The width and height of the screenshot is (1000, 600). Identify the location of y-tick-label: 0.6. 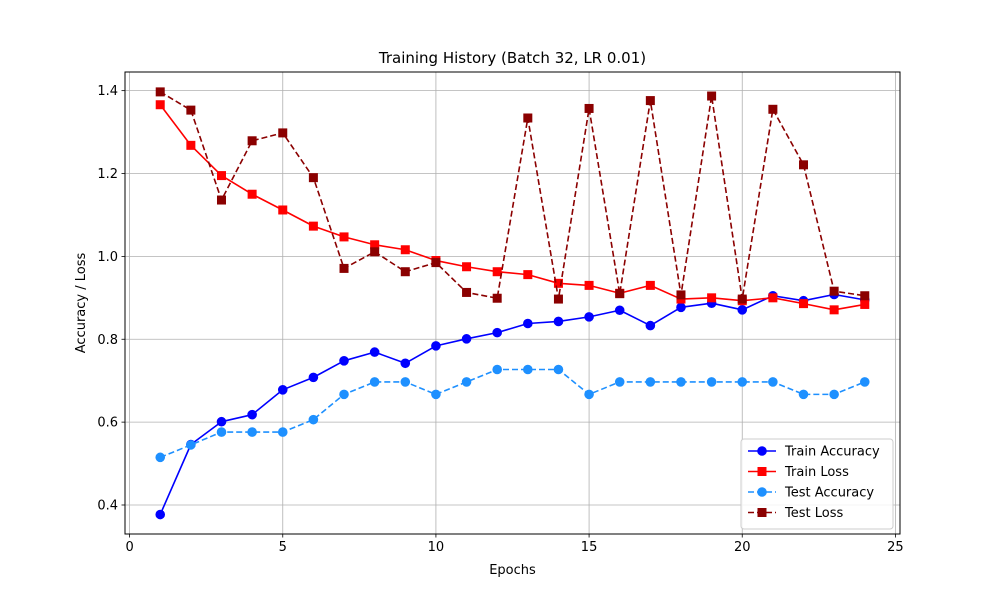
(107, 423).